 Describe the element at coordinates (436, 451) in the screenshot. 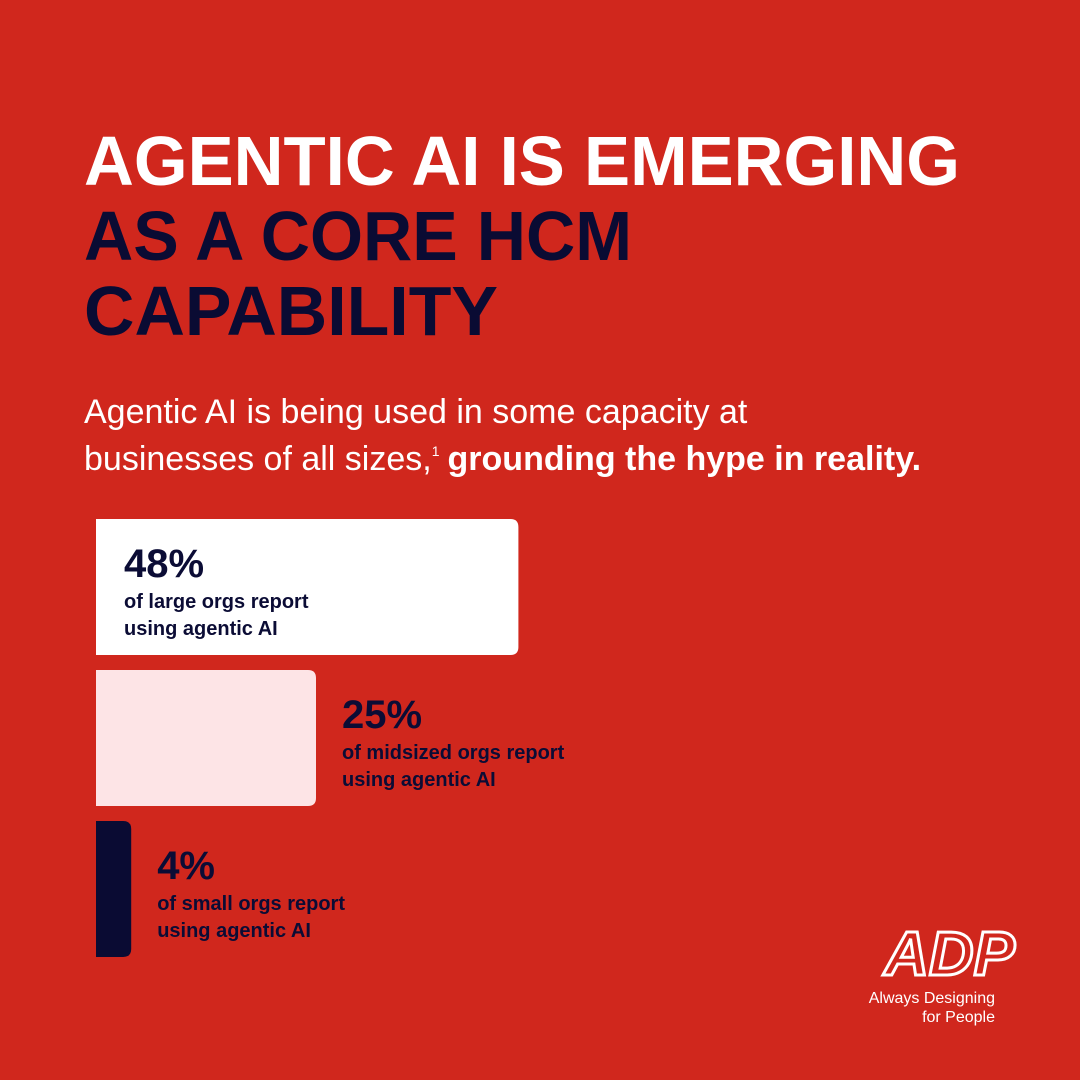

I see `footnote: 1` at that location.